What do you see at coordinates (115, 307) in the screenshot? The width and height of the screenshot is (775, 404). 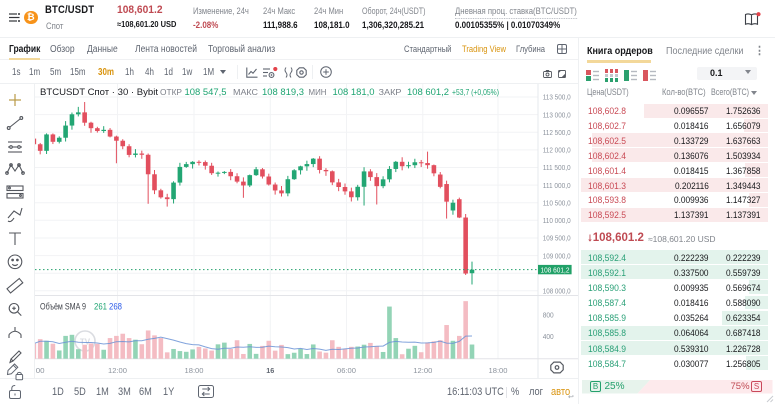 I see `svg-text: 268` at bounding box center [115, 307].